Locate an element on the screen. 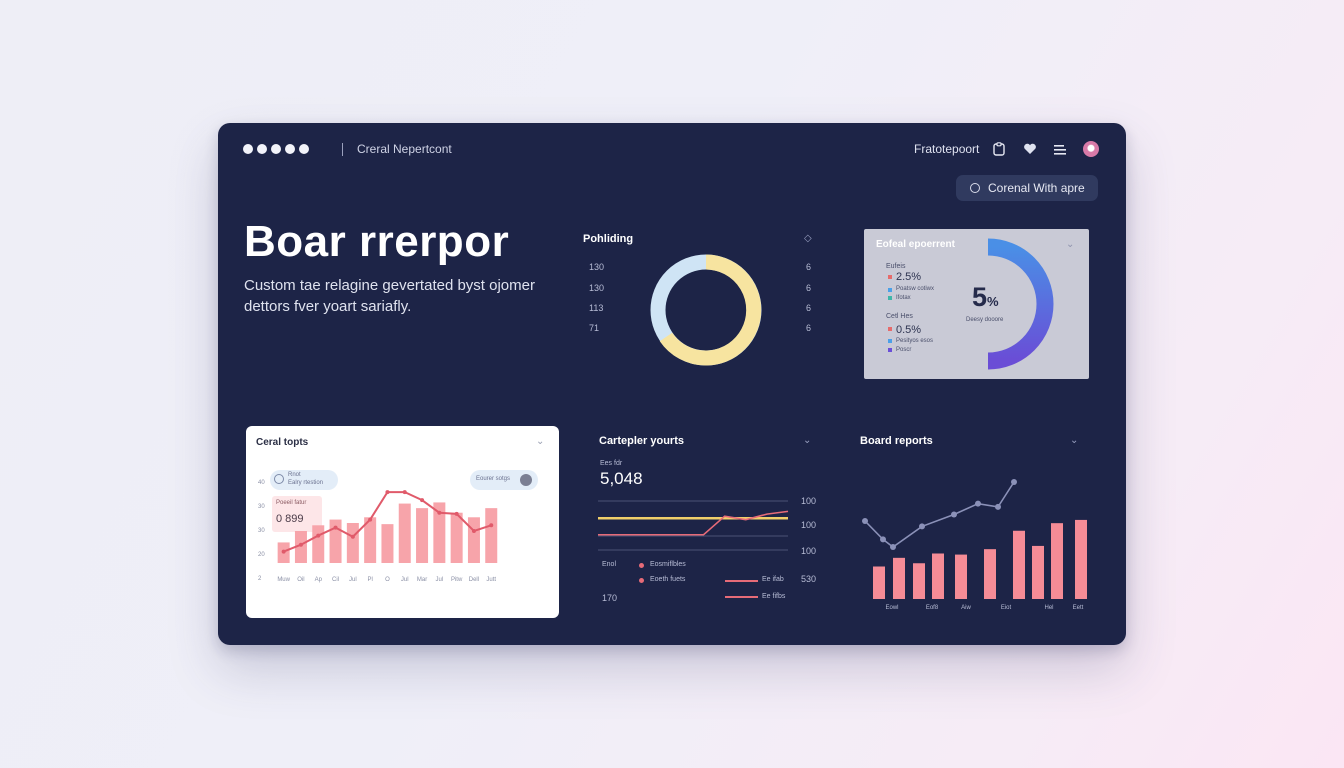 This screenshot has height=768, width=1344. legend-label: Eoeth fuets is located at coordinates (668, 579).